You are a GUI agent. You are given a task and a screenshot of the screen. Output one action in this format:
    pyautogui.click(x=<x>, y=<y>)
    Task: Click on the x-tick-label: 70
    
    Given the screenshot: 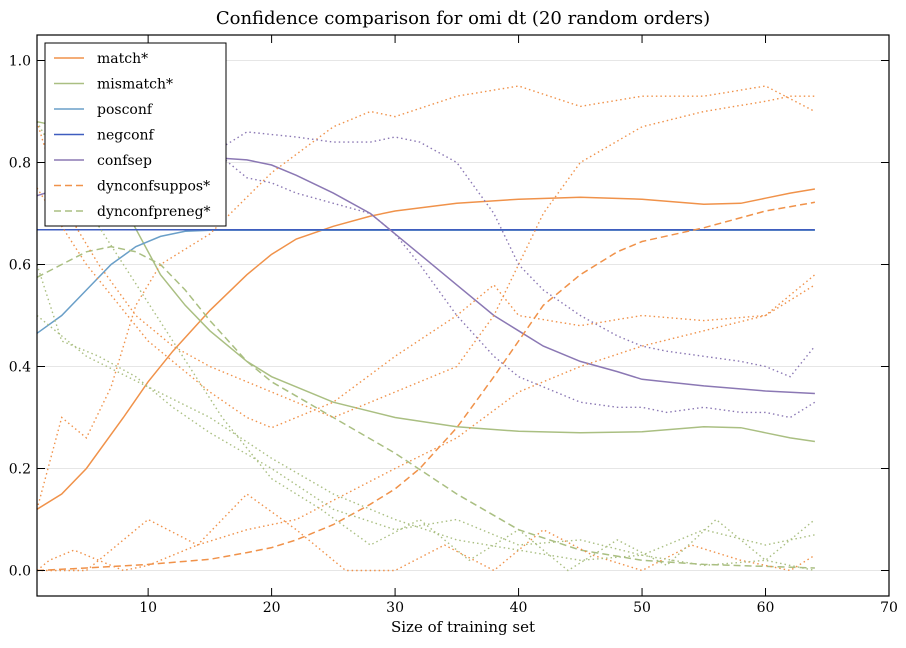 What is the action you would take?
    pyautogui.click(x=889, y=608)
    